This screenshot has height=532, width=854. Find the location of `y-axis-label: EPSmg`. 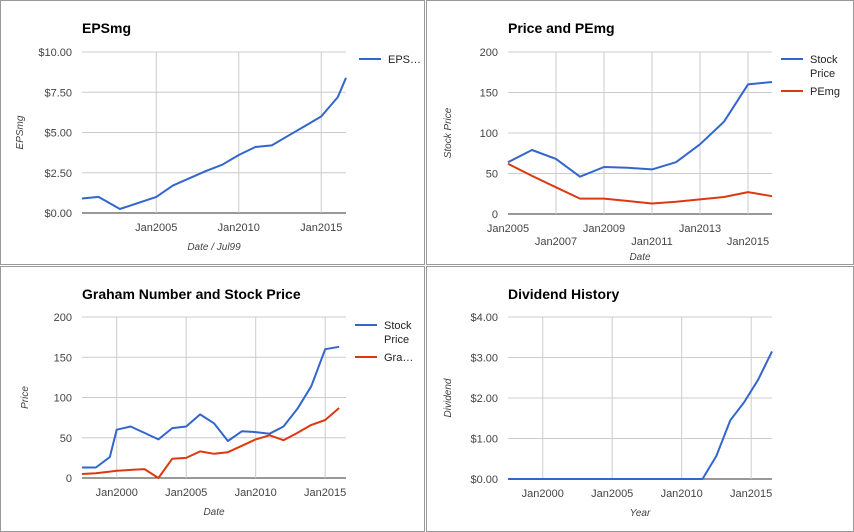

y-axis-label: EPSmg is located at coordinates (20, 132).